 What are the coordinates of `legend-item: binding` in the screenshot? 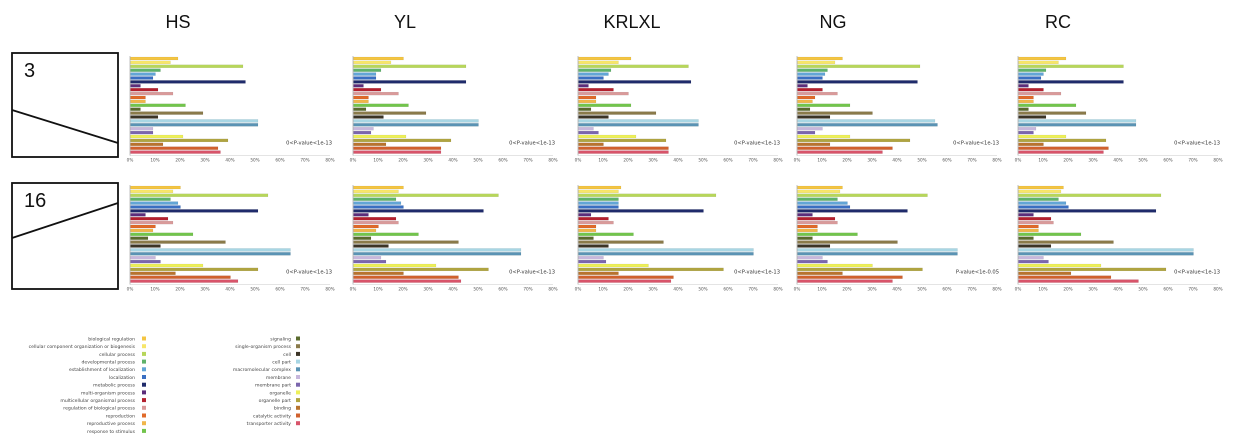 It's located at (287, 409).